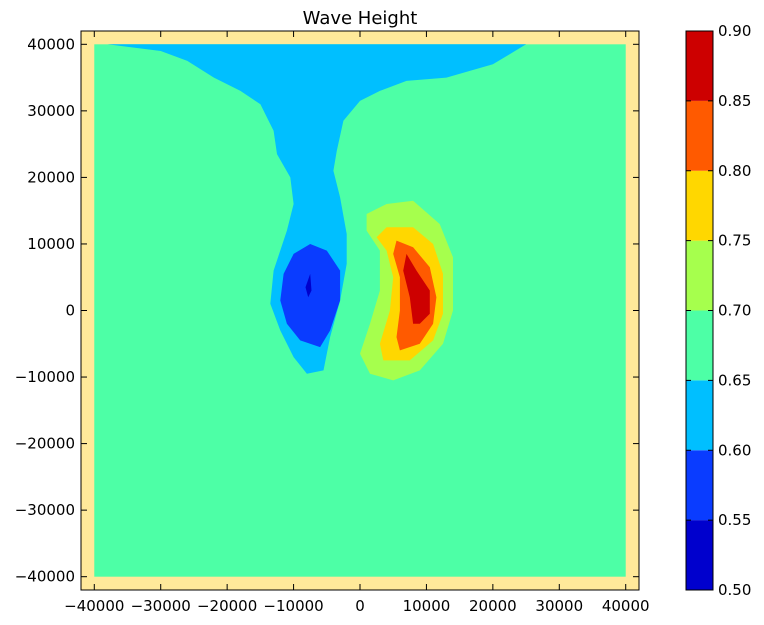 Image resolution: width=764 pixels, height=625 pixels. Describe the element at coordinates (427, 606) in the screenshot. I see `x-tick-label: 10000` at that location.